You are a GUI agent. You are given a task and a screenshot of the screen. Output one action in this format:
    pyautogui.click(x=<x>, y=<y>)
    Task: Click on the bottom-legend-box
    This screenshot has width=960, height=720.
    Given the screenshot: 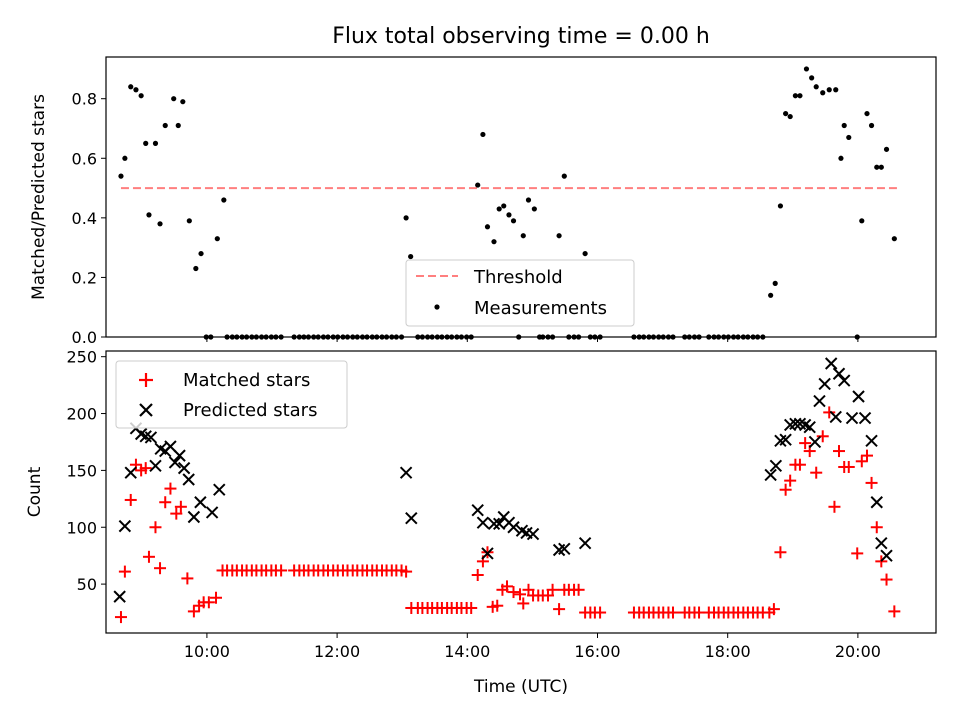 What is the action you would take?
    pyautogui.click(x=231, y=394)
    